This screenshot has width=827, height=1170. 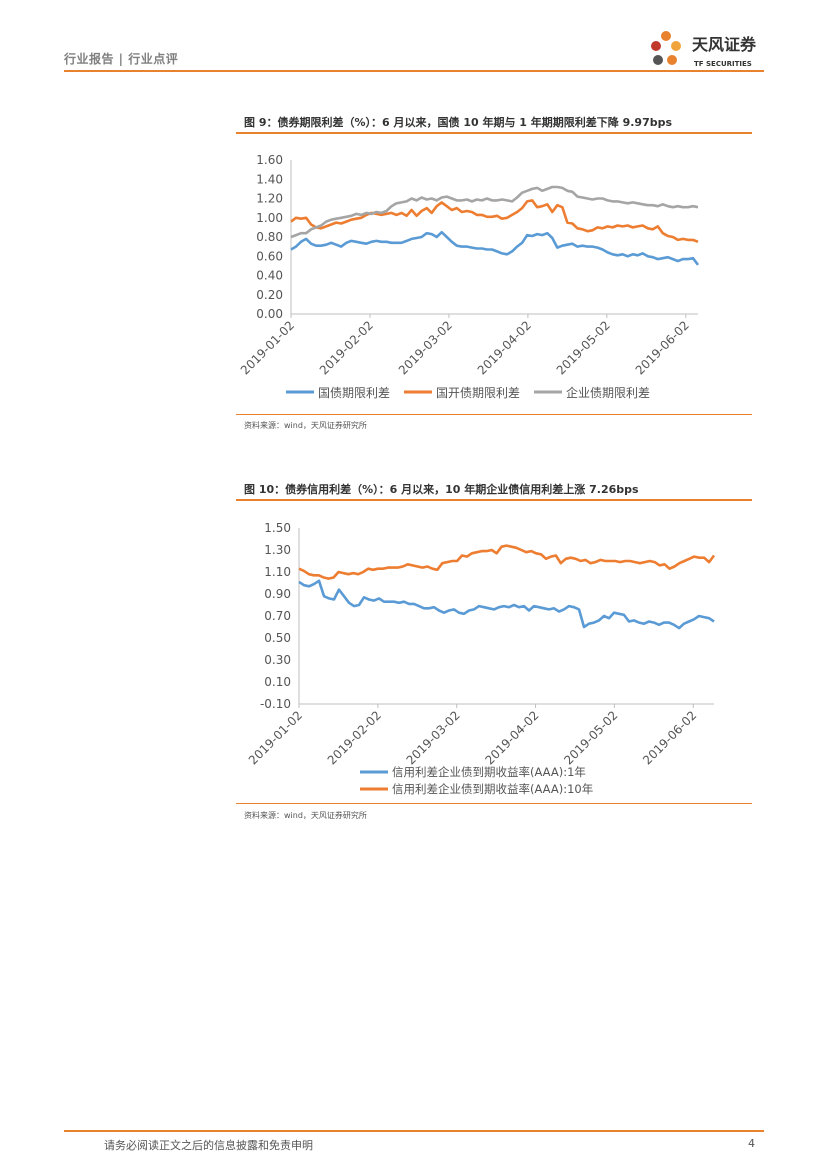 What do you see at coordinates (414, 1131) in the screenshot?
I see `footer-divider` at bounding box center [414, 1131].